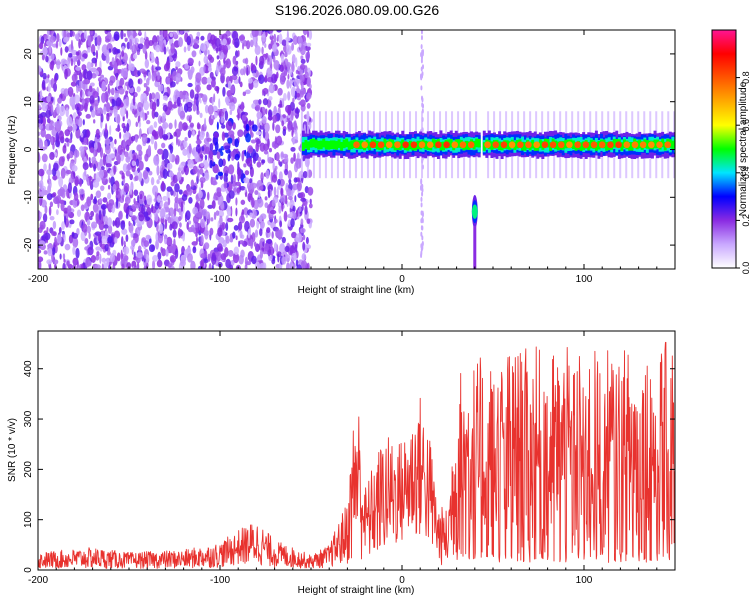  Describe the element at coordinates (356, 590) in the screenshot. I see `snr-x-label: Height of straight line (km)` at that location.